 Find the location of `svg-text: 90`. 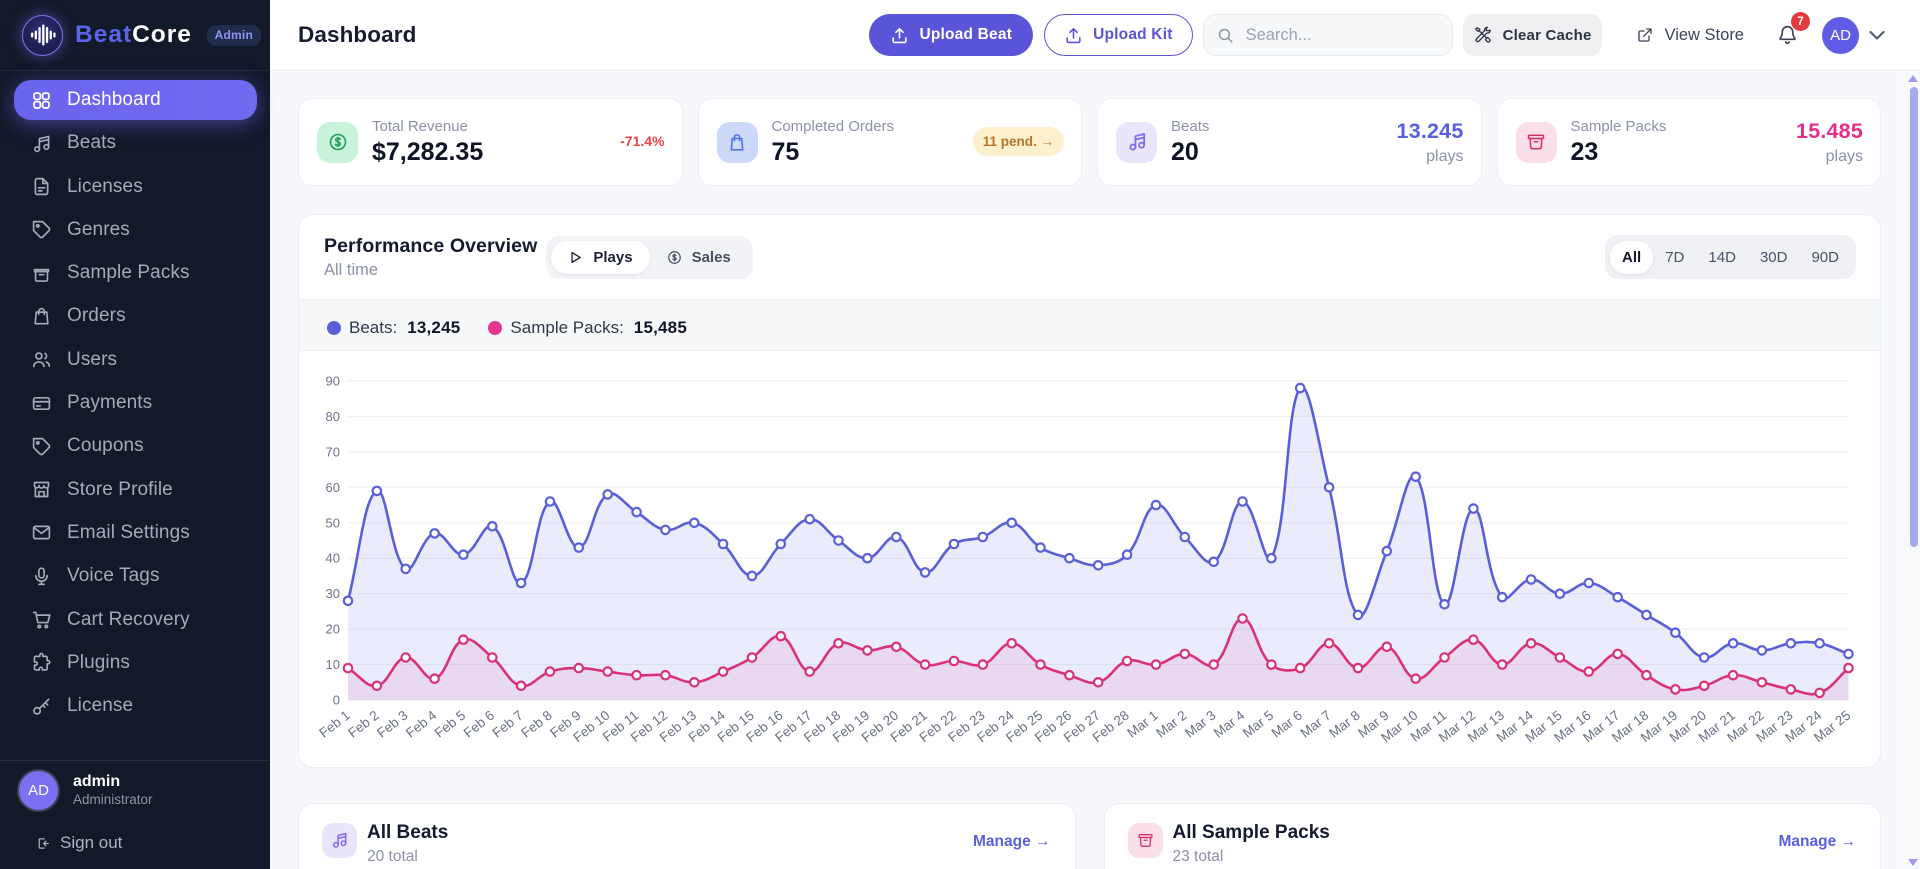

svg-text: 90 is located at coordinates (333, 381).